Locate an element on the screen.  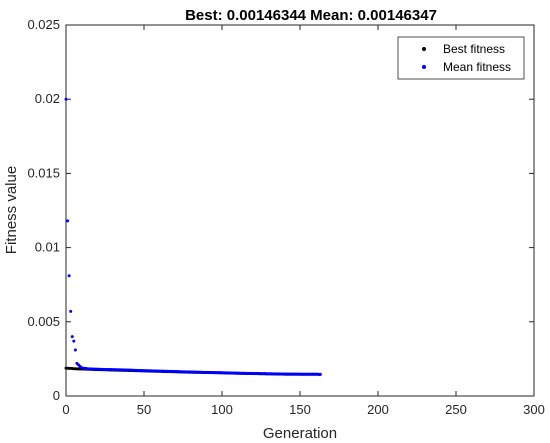
legend-marker-best is located at coordinates (424, 49).